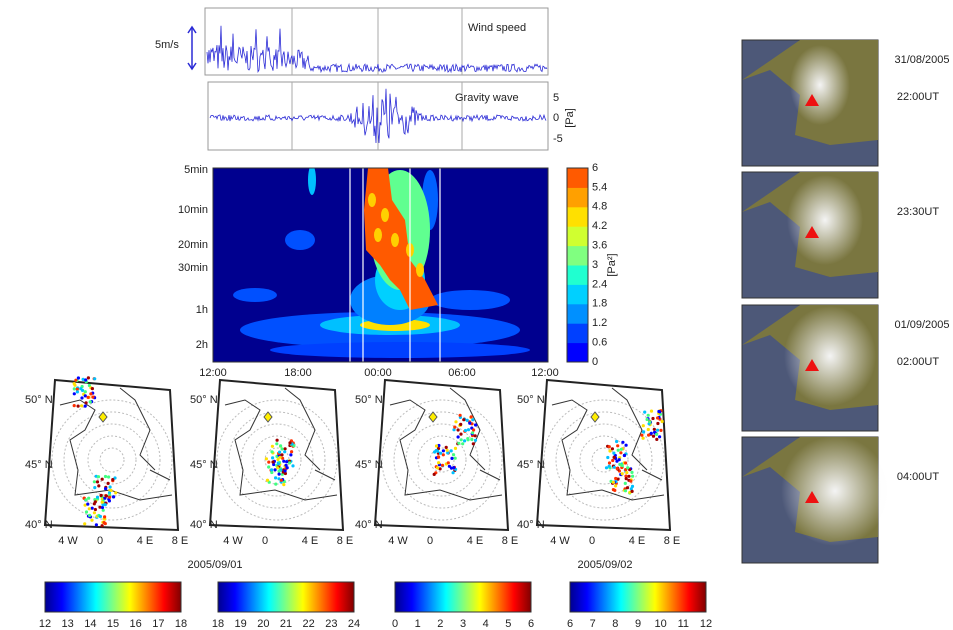 Image resolution: width=953 pixels, height=630 pixels. I want to click on y-tick-label: 0, so click(556, 118).